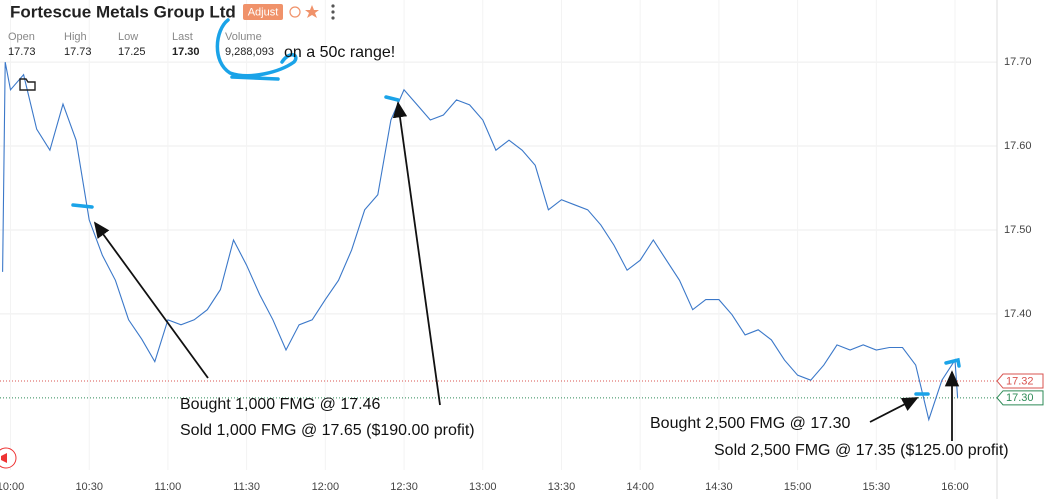  What do you see at coordinates (75, 37) in the screenshot?
I see `stat-label: High` at bounding box center [75, 37].